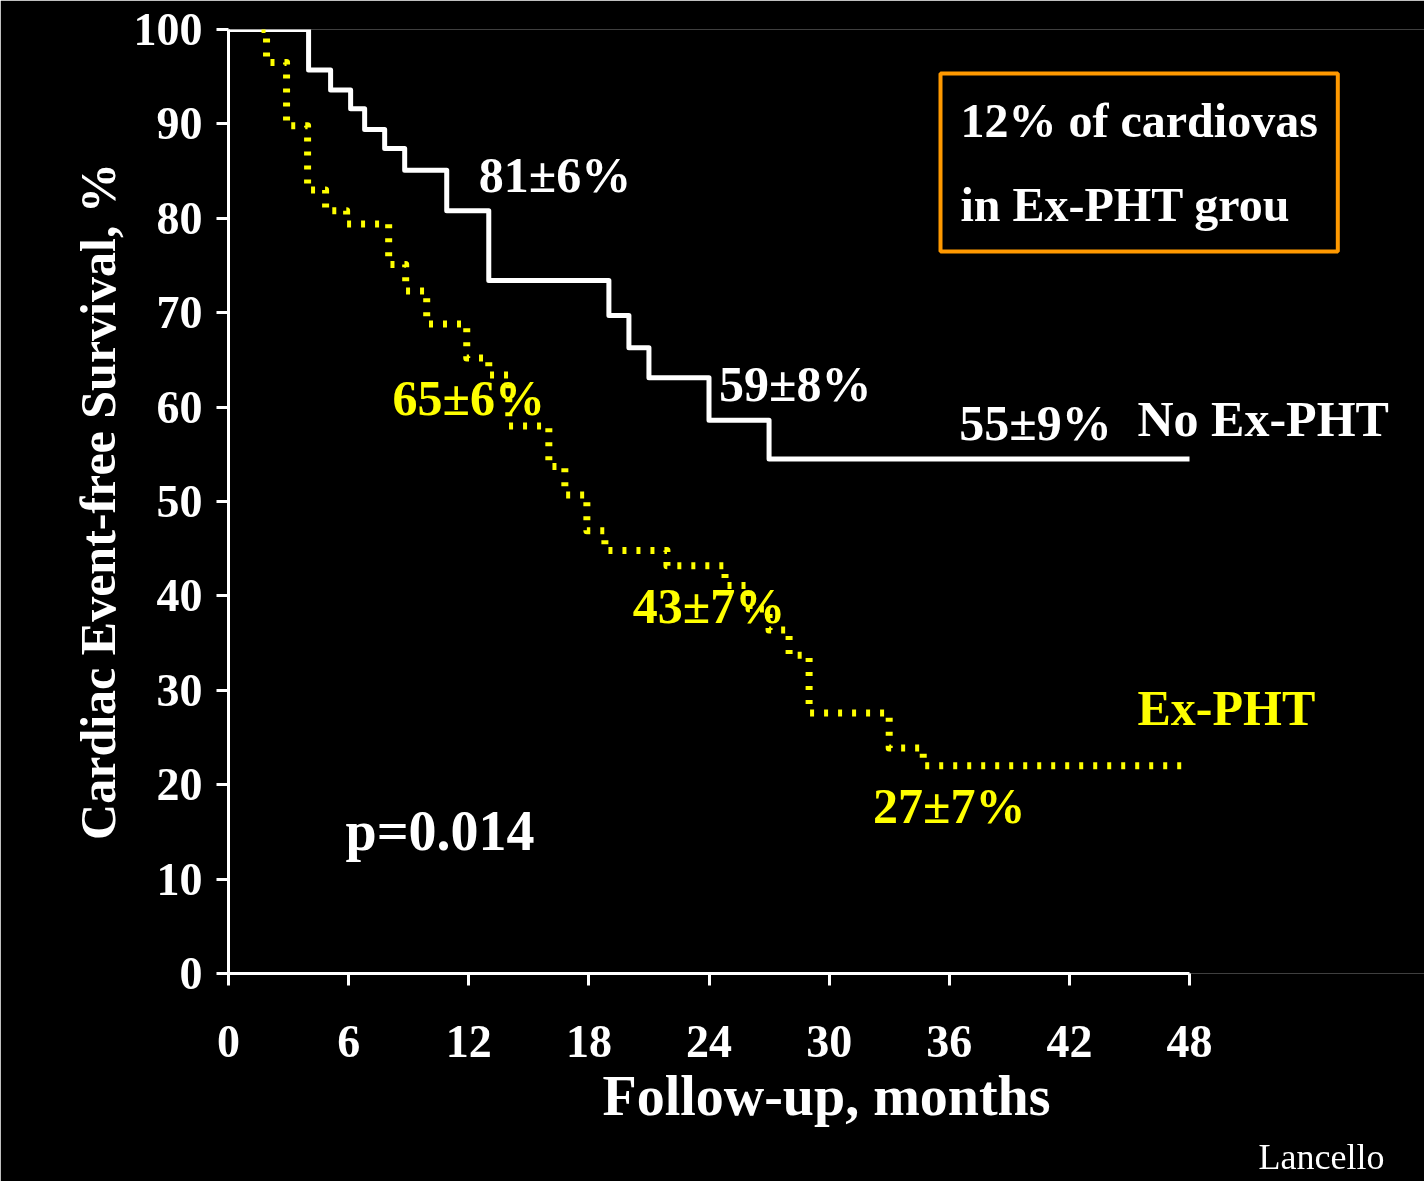  Describe the element at coordinates (1035, 423) in the screenshot. I see `annotation: 55±9%` at that location.